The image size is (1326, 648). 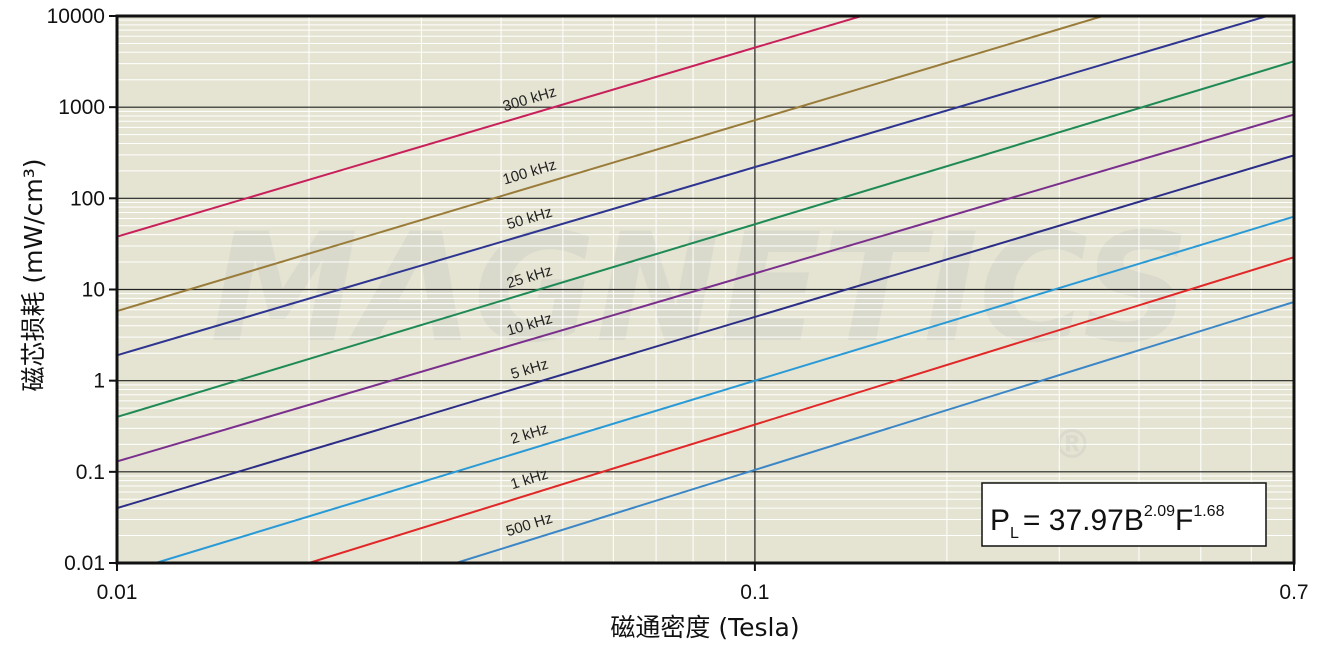 I want to click on formula-b-exp: 2.09, so click(x=1159, y=511).